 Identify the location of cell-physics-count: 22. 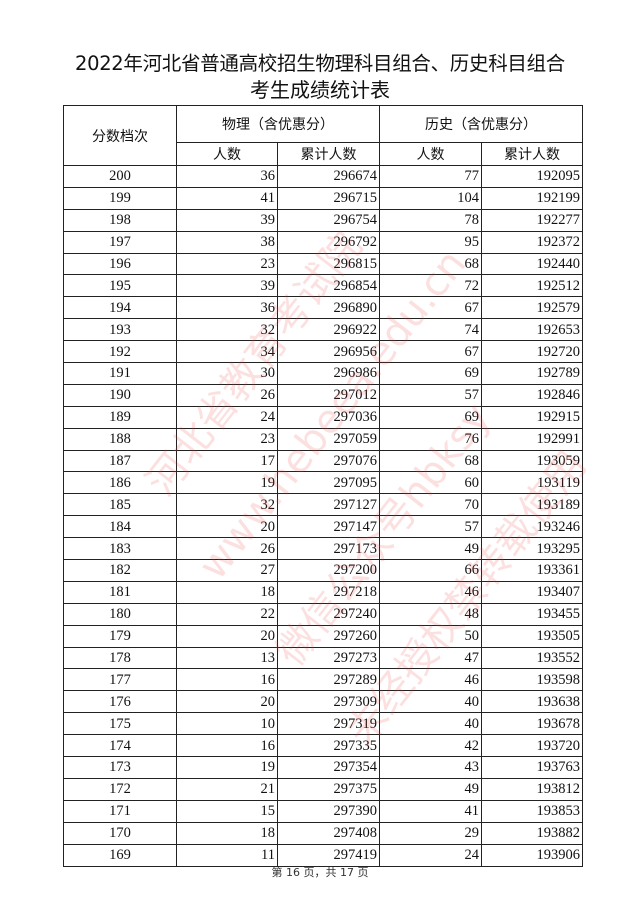
(227, 614).